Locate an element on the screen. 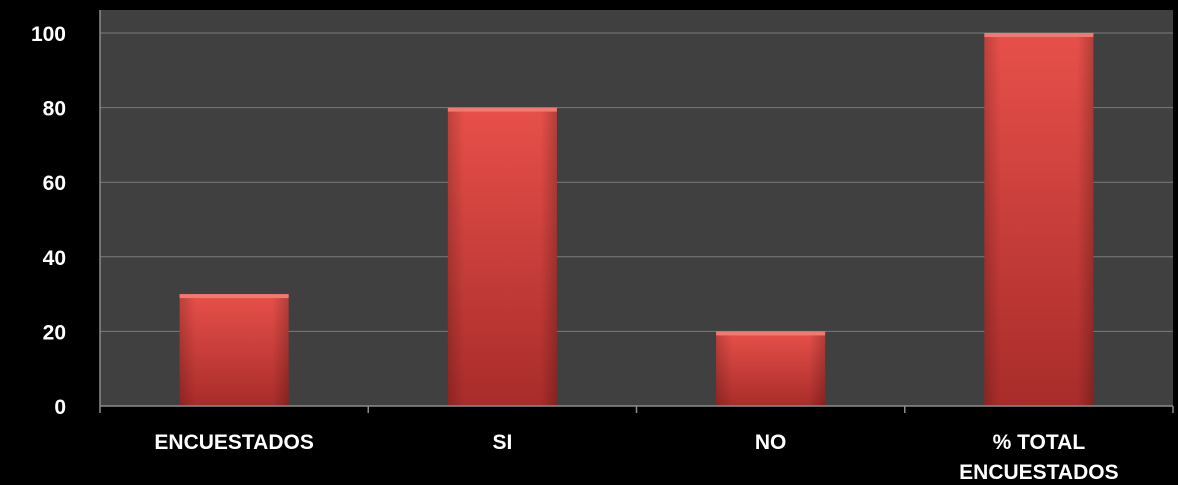  y-tick-label: 80 is located at coordinates (54, 109).